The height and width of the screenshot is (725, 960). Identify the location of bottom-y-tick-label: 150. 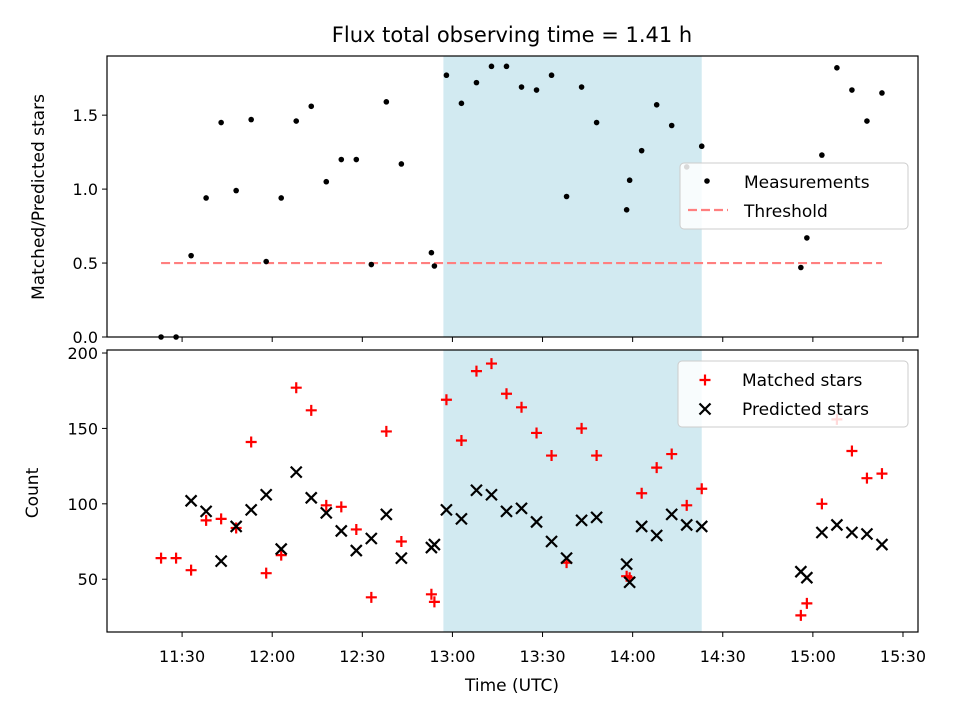
(82, 428).